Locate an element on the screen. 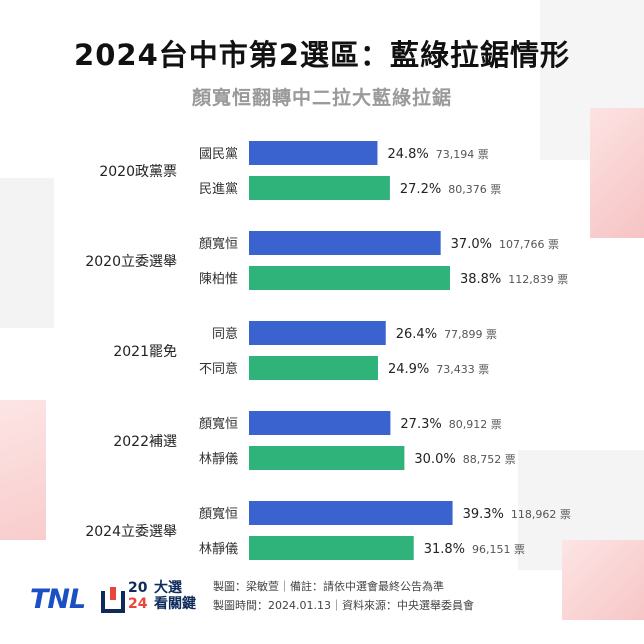 This screenshot has height=644, width=644. bar-percent-label: 31.8% is located at coordinates (444, 549).